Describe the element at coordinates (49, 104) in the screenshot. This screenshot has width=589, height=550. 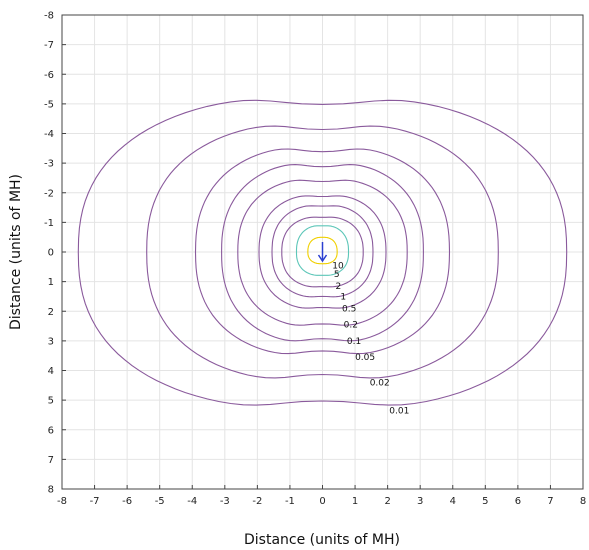
I see `y-tick-label: -5` at that location.